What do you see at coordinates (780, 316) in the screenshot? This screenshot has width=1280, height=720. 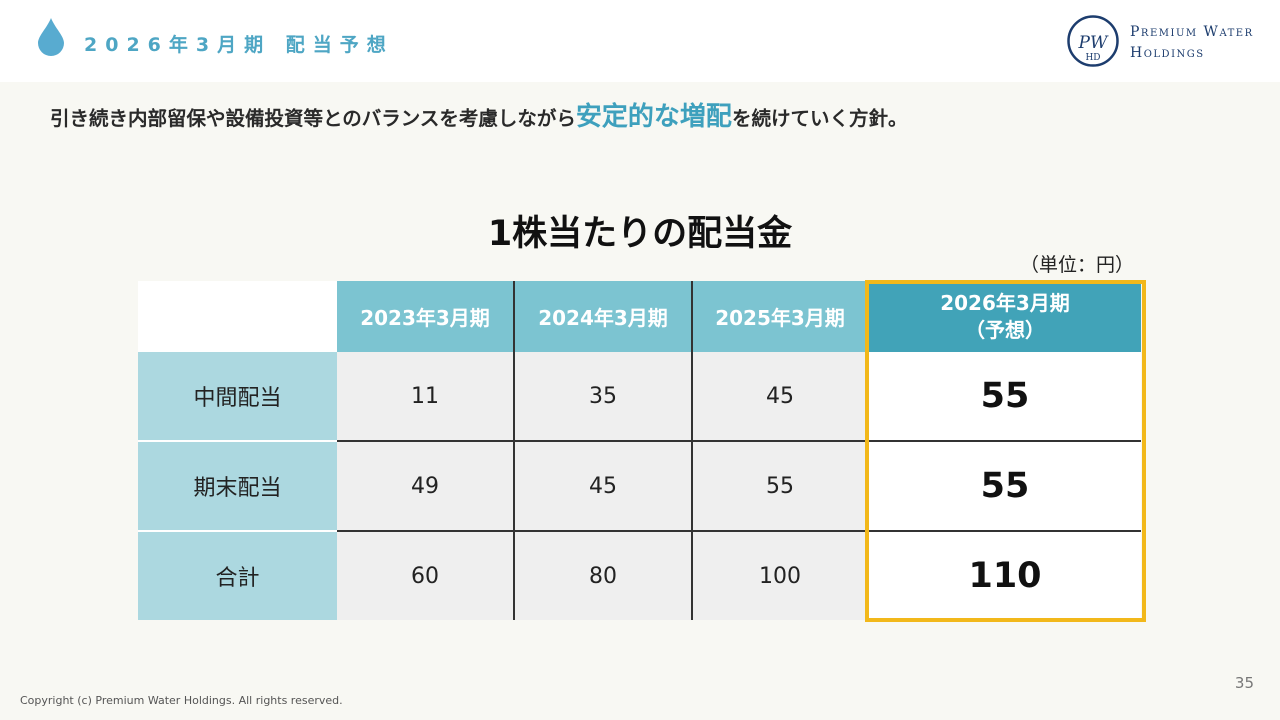 I see `column-header: 2025年3月期` at bounding box center [780, 316].